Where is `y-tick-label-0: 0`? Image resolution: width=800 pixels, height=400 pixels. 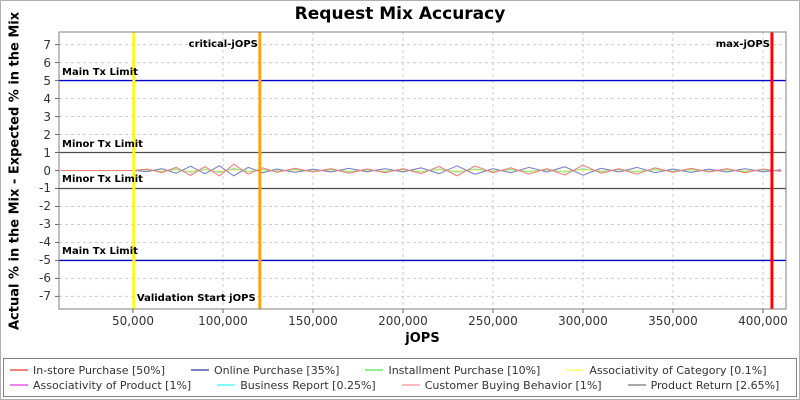 y-tick-label-0: 0 is located at coordinates (47, 170).